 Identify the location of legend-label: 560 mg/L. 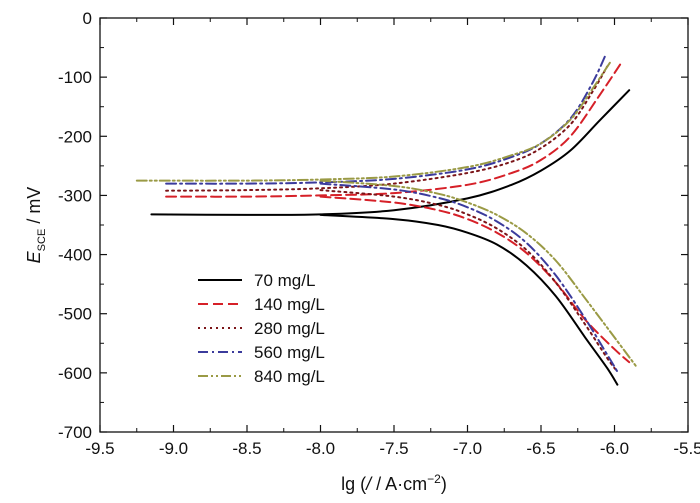
(289, 352).